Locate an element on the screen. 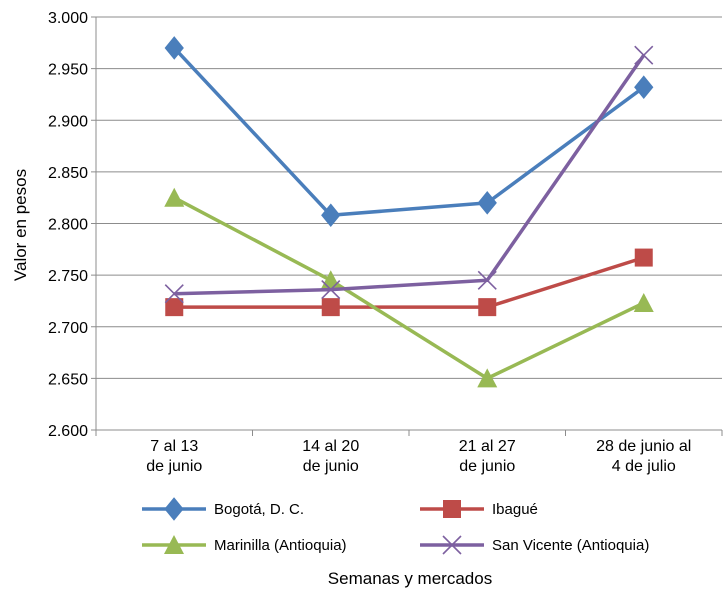 The height and width of the screenshot is (592, 725). y-tick-label: 2.700 is located at coordinates (68, 328).